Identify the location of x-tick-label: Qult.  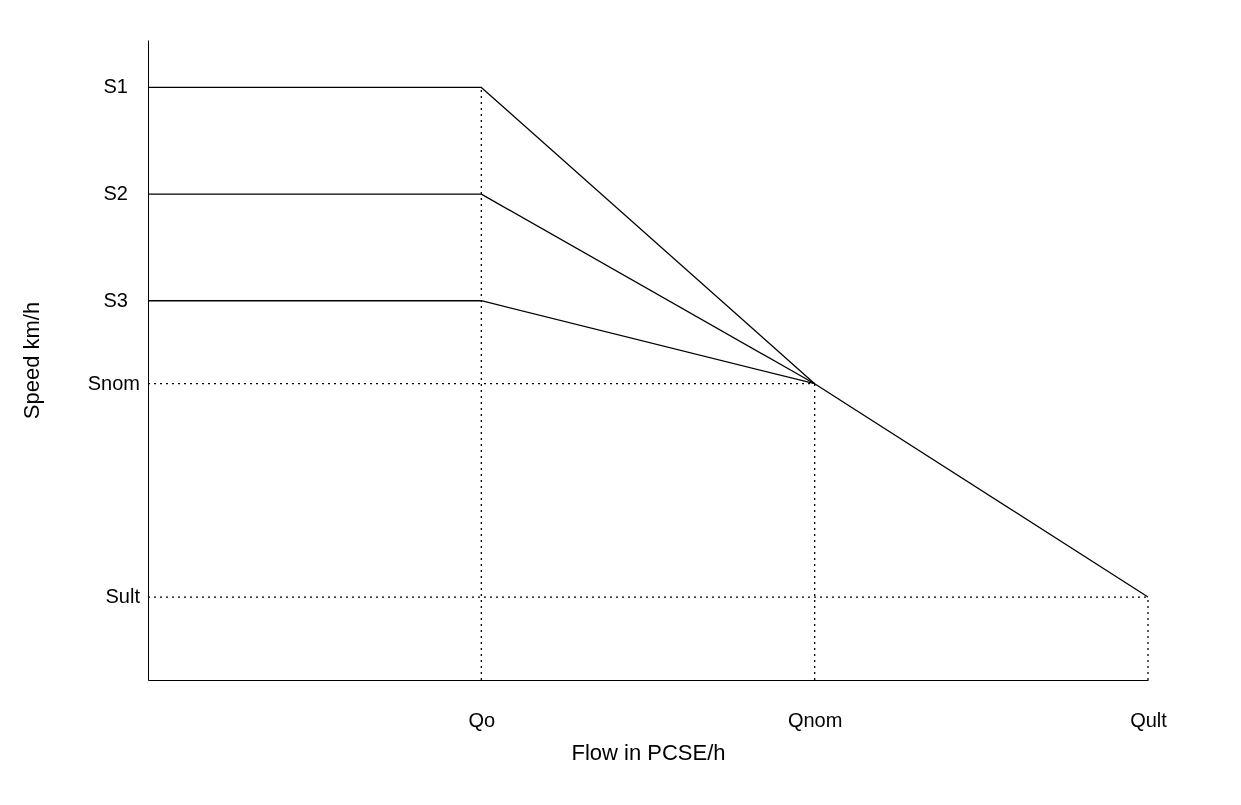
(1149, 719).